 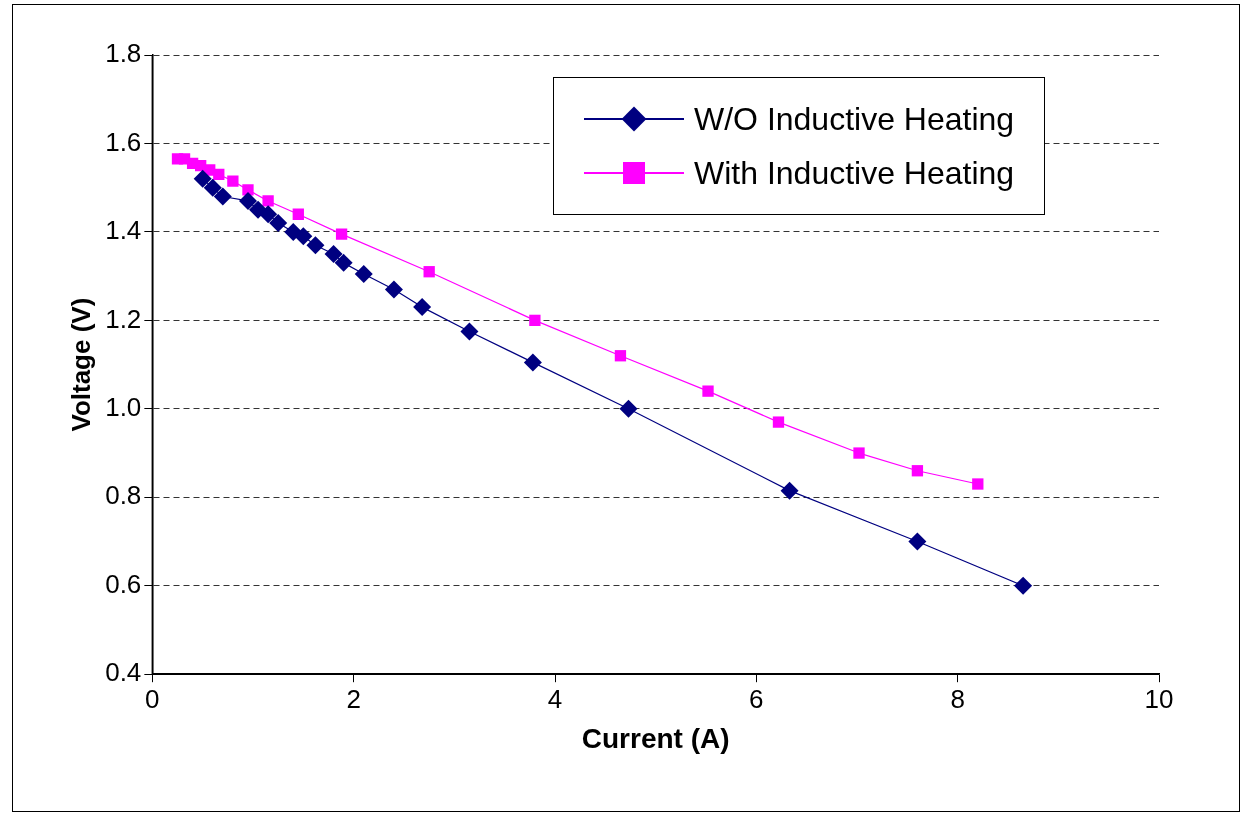 I want to click on y-tick-label: 1.8, so click(x=123, y=53).